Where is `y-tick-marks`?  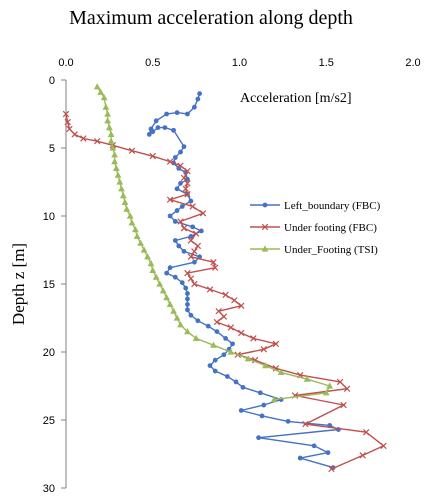
y-tick-marks is located at coordinates (63, 284).